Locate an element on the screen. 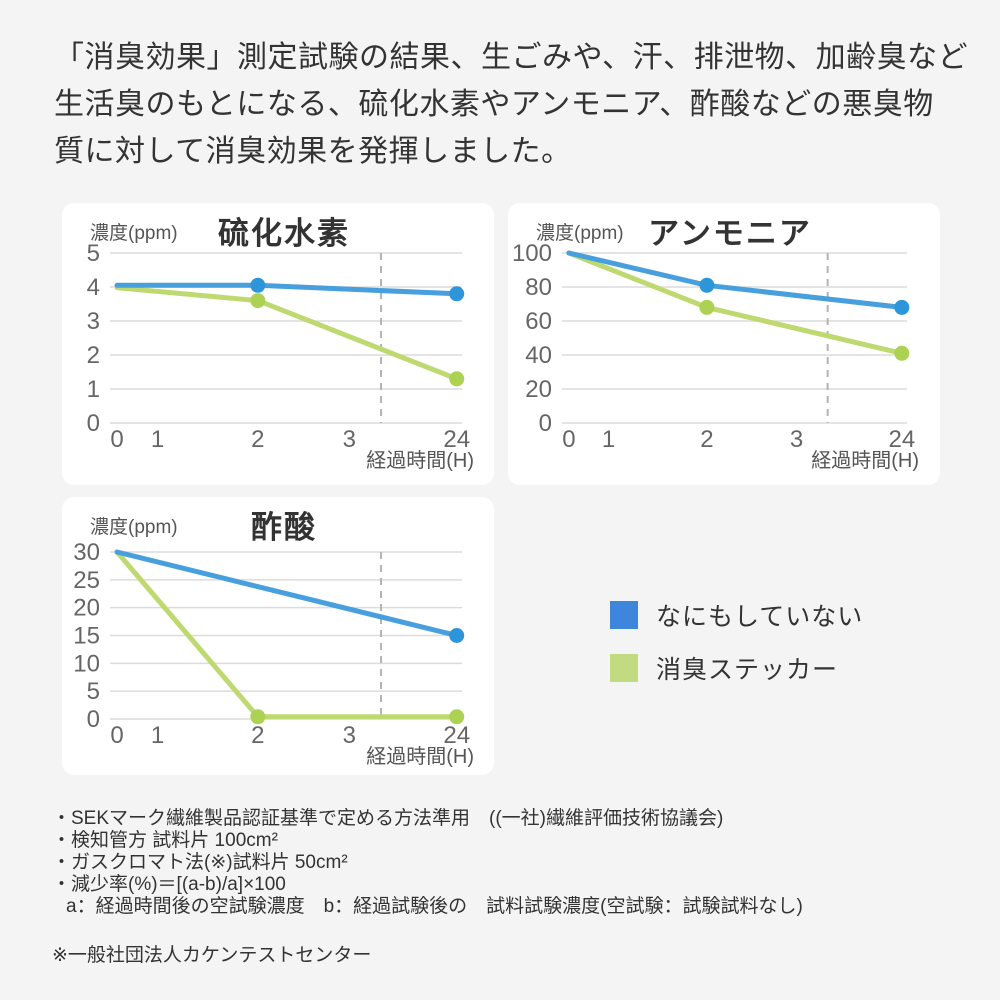 Image resolution: width=1000 pixels, height=1000 pixels. y-tick-label: 4 is located at coordinates (93, 287).